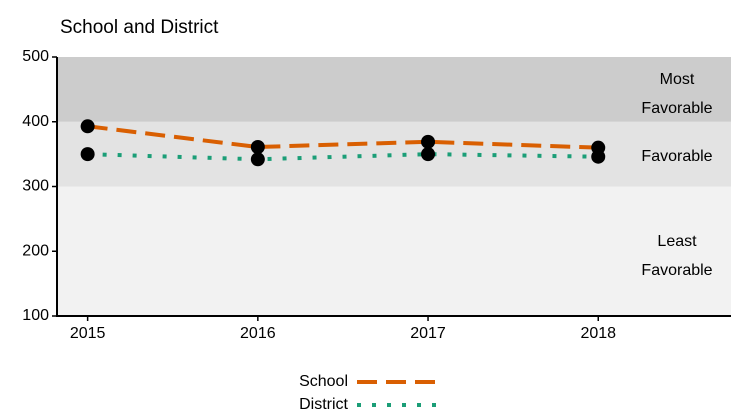 The height and width of the screenshot is (415, 731). Describe the element at coordinates (676, 94) in the screenshot. I see `band-label: Most Favorable` at that location.